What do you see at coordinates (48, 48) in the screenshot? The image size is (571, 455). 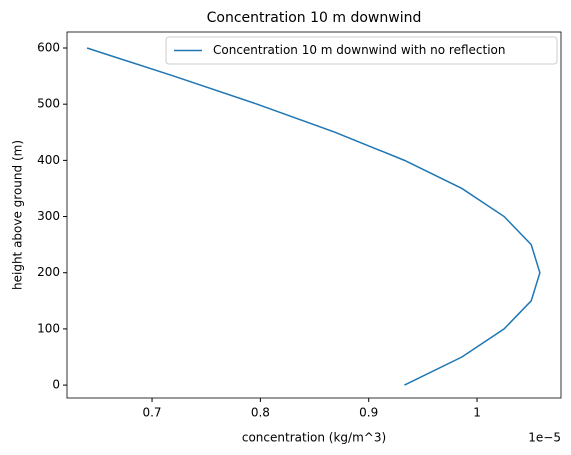 I see `y-tick-label: 600` at bounding box center [48, 48].